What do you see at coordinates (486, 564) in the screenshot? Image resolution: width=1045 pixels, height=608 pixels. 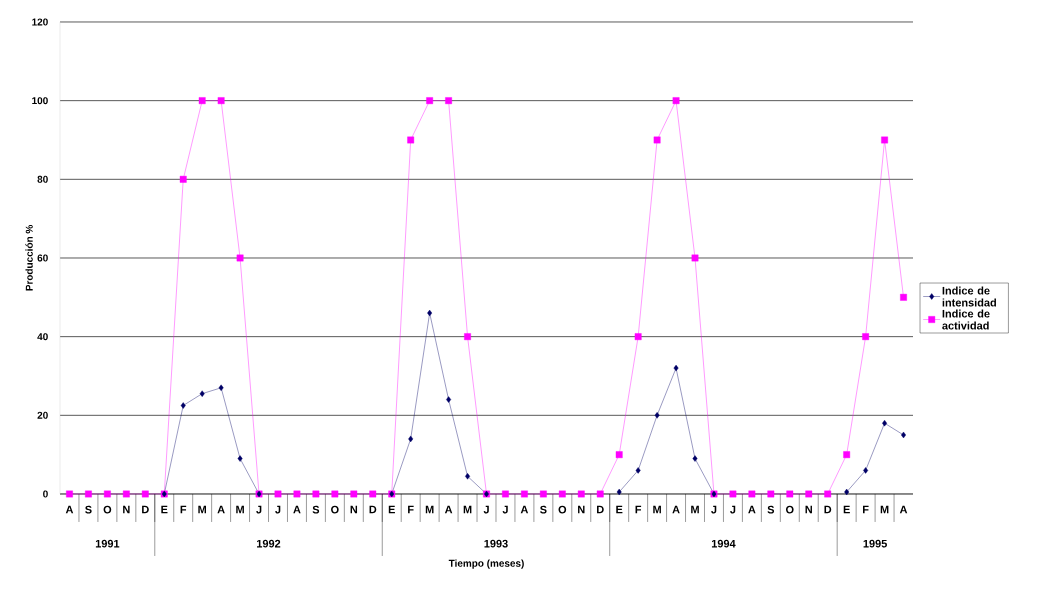 I see `x-axis-title: Tiempo (meses)` at bounding box center [486, 564].